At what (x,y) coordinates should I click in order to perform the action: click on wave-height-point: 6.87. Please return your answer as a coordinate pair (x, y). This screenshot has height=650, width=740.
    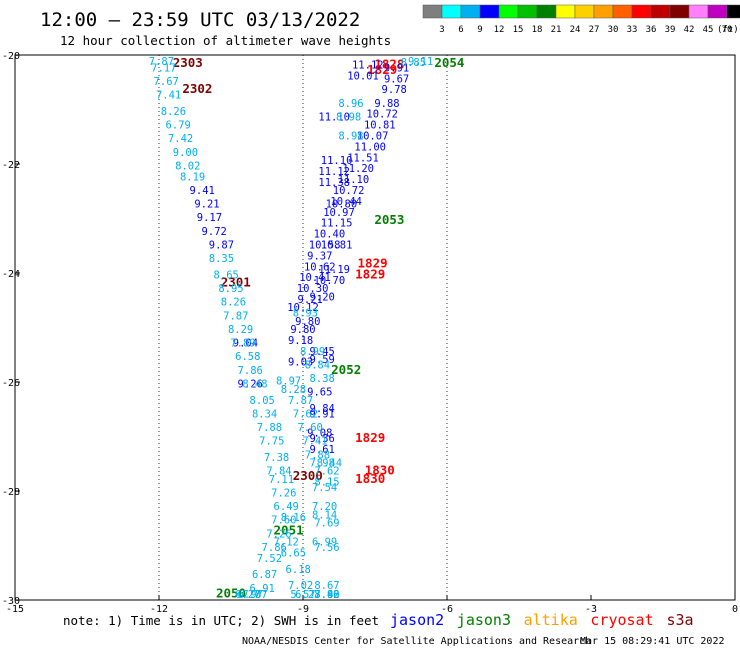
    Looking at the image, I should click on (264, 575).